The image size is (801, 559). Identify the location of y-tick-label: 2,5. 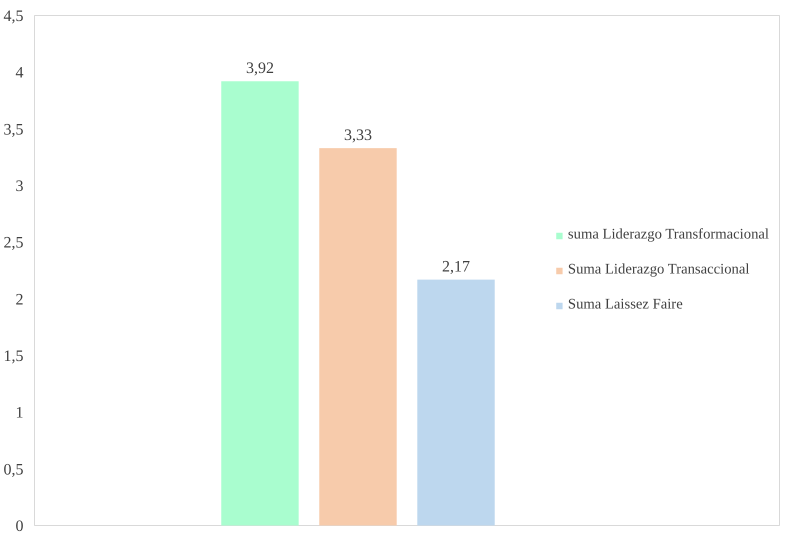
(14, 243).